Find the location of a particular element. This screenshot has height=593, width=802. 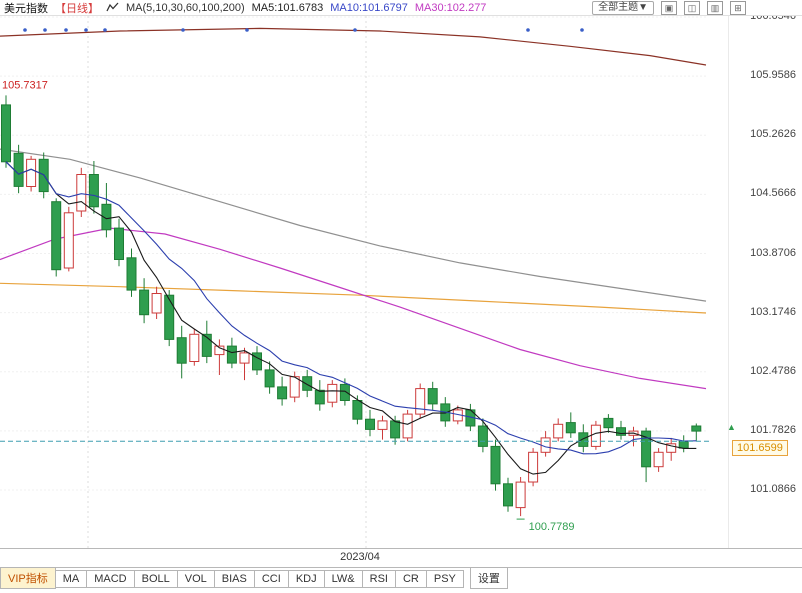

period-label: 【日线】 is located at coordinates (77, 8).